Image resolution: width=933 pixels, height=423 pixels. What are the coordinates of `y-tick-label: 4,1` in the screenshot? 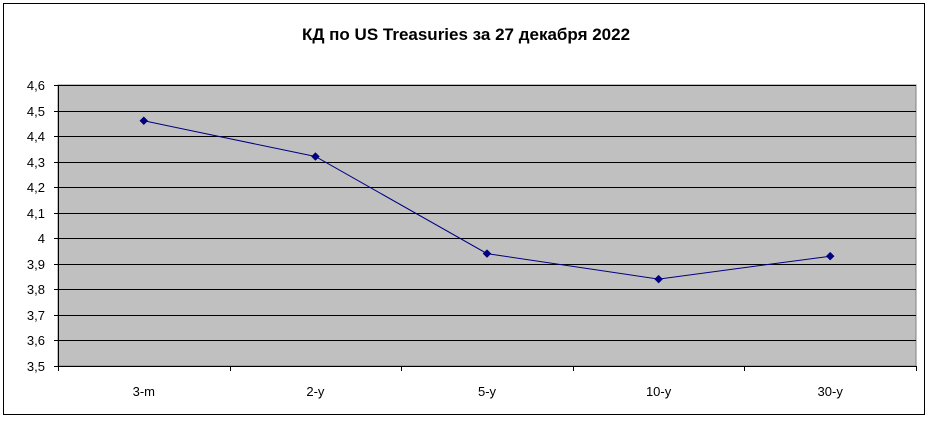 It's located at (36, 213).